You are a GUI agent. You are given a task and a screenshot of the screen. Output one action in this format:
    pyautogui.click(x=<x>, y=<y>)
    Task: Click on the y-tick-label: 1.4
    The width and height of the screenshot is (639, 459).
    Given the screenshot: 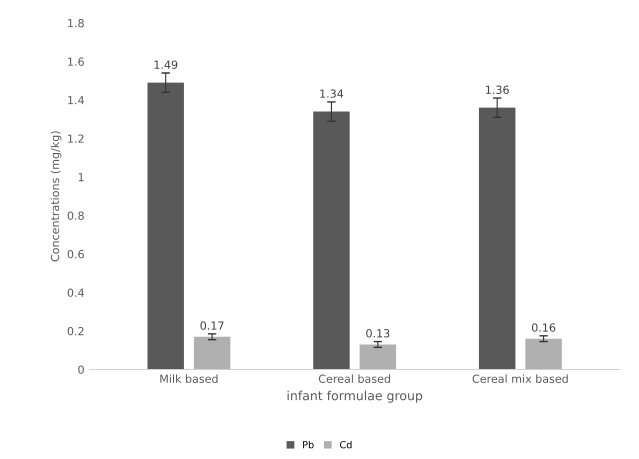 What is the action you would take?
    pyautogui.click(x=76, y=100)
    